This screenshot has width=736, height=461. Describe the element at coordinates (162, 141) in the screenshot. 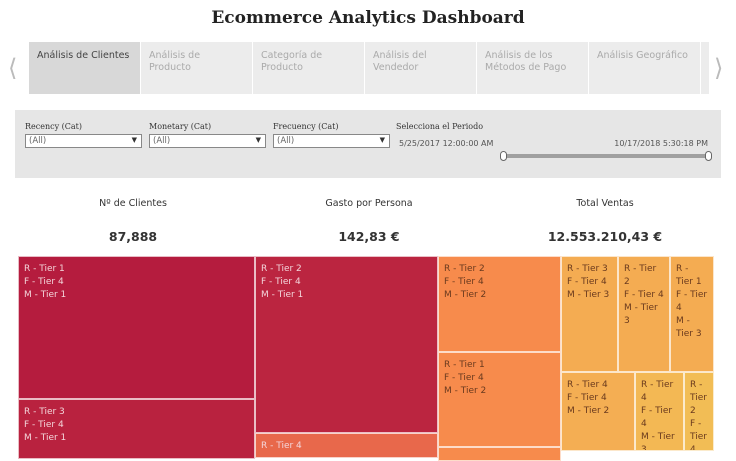

I see `monetary-value: (All)` at that location.